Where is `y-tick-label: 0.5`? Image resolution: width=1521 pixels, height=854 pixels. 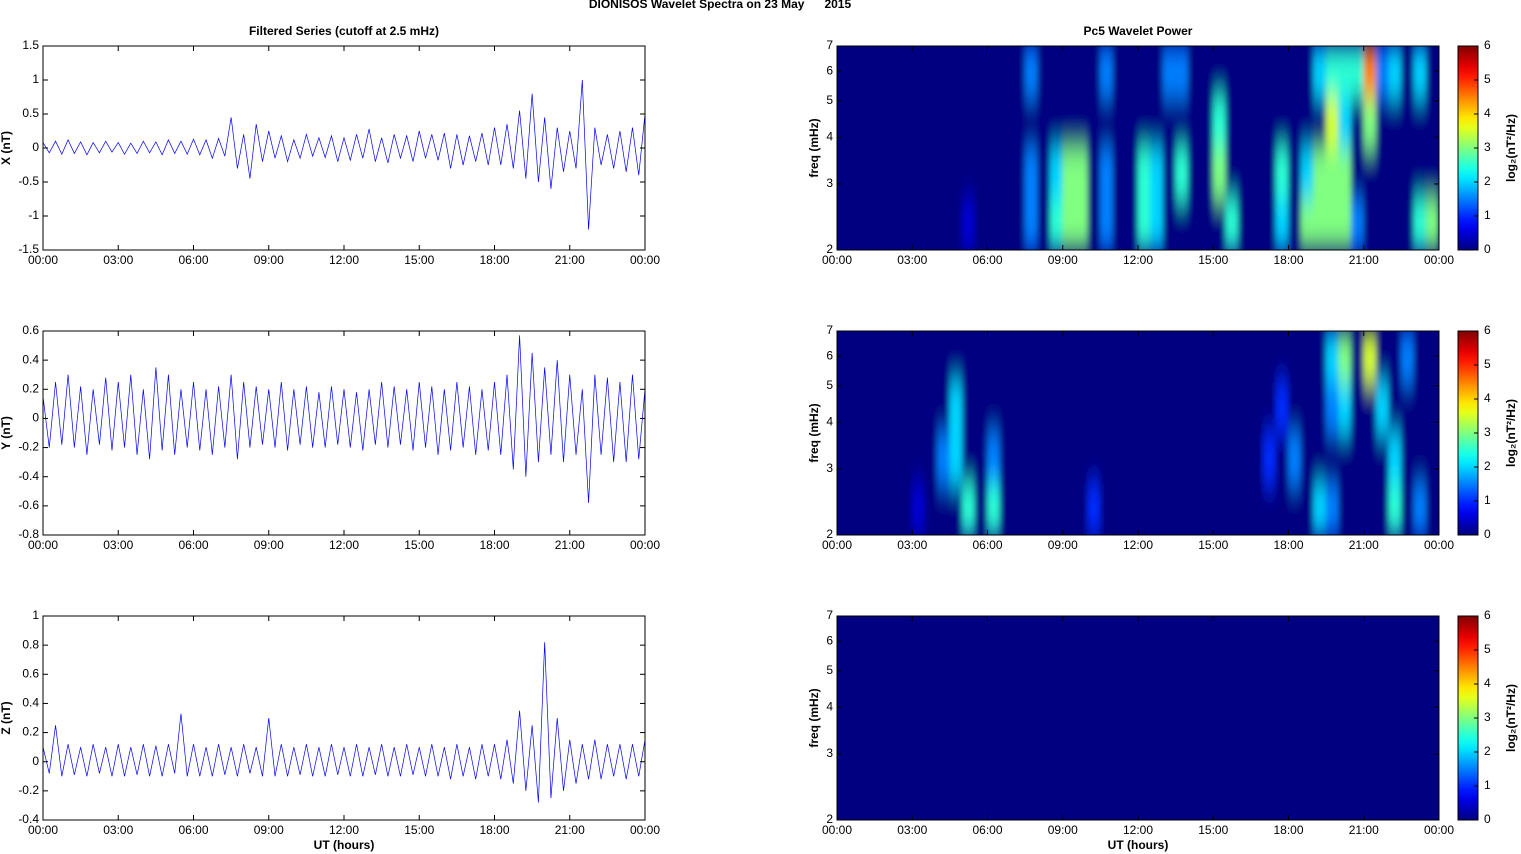 y-tick-label: 0.5 is located at coordinates (30, 113).